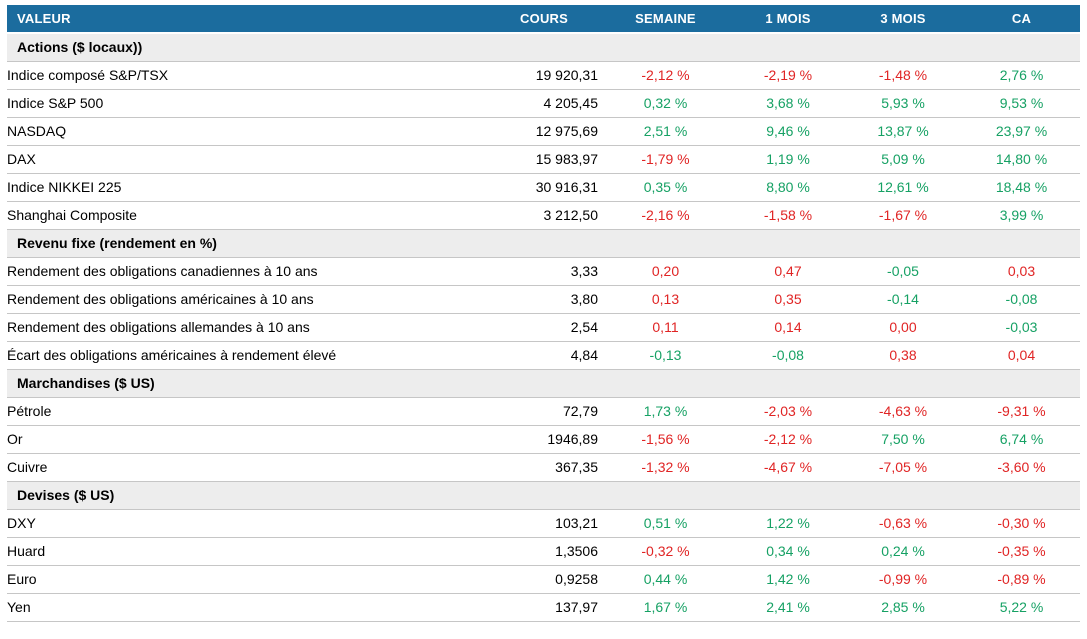 The image size is (1087, 639). I want to click on column-header-valeur: VALEUR, so click(242, 19).